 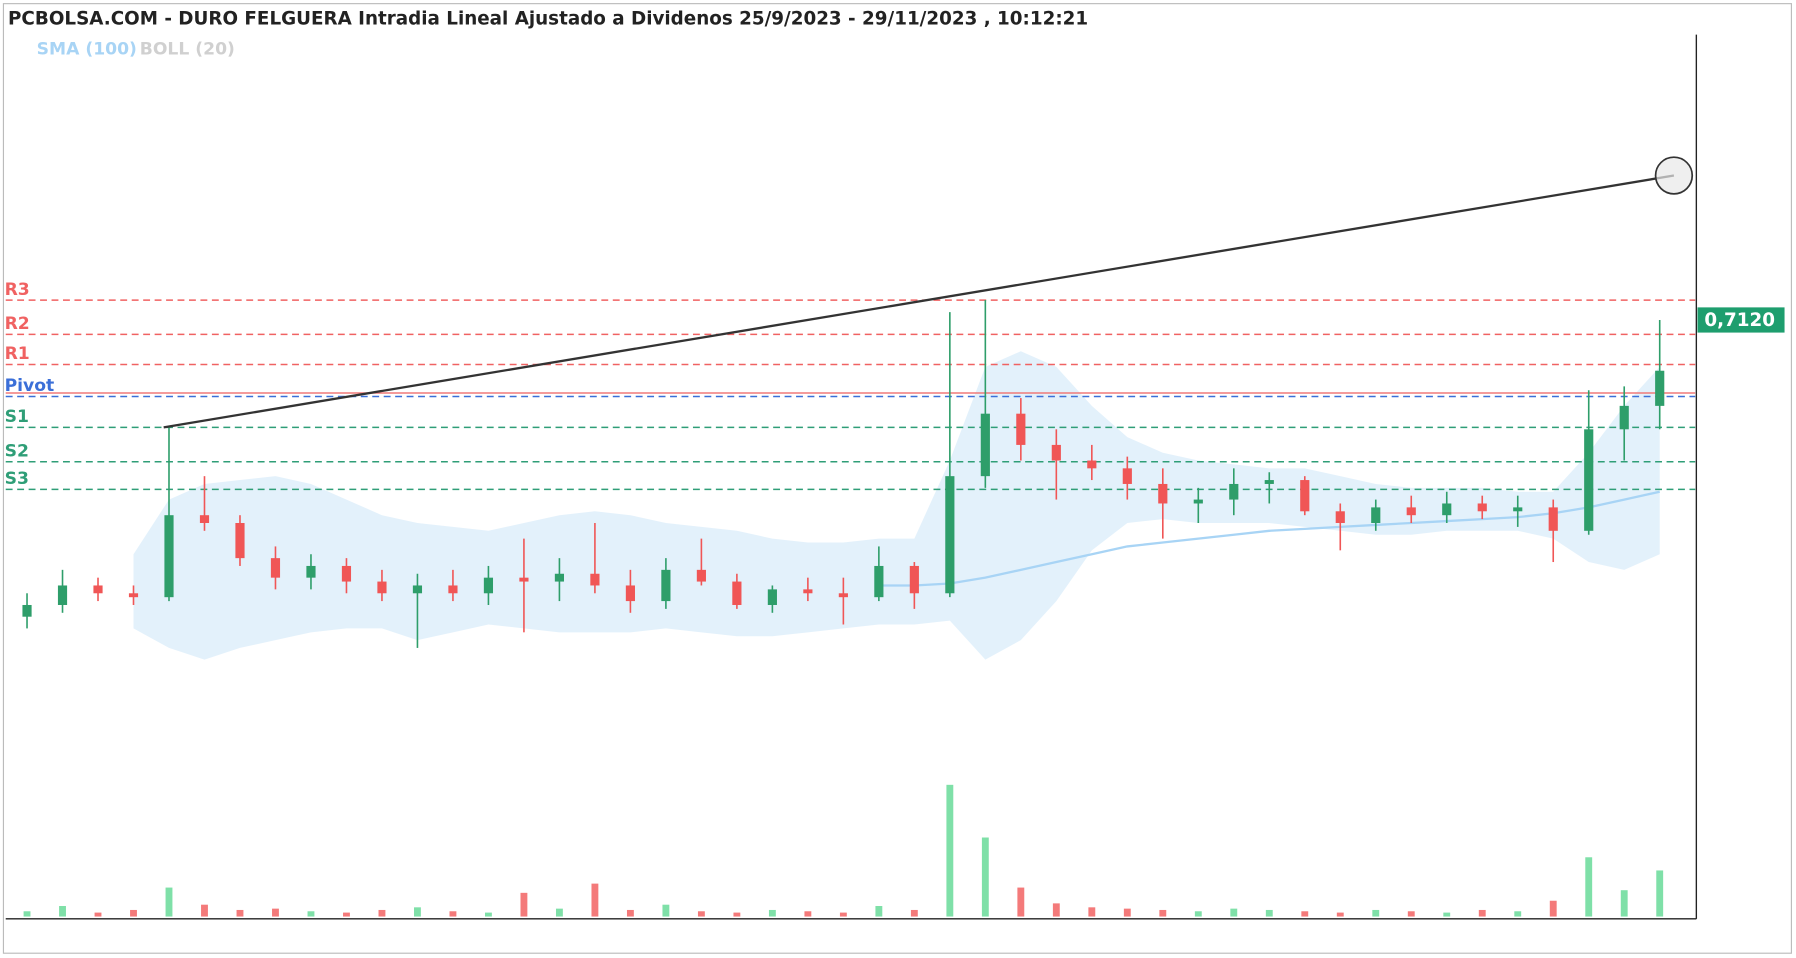 I want to click on pivot-label: S1, so click(x=17, y=417).